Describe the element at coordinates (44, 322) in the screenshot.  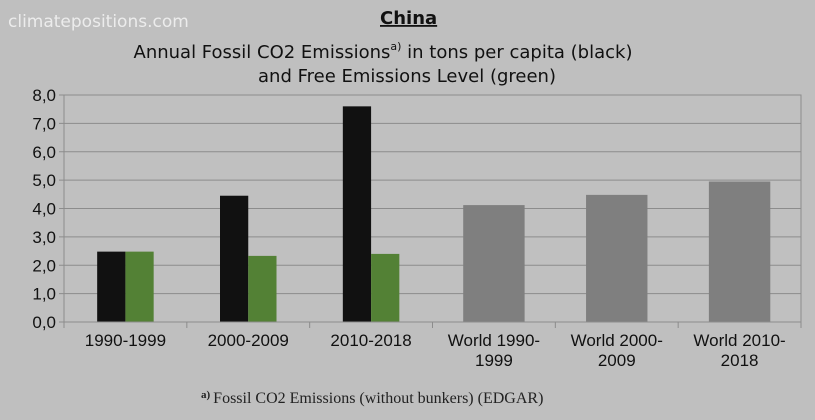
I see `y-tick-label: 0,0` at that location.